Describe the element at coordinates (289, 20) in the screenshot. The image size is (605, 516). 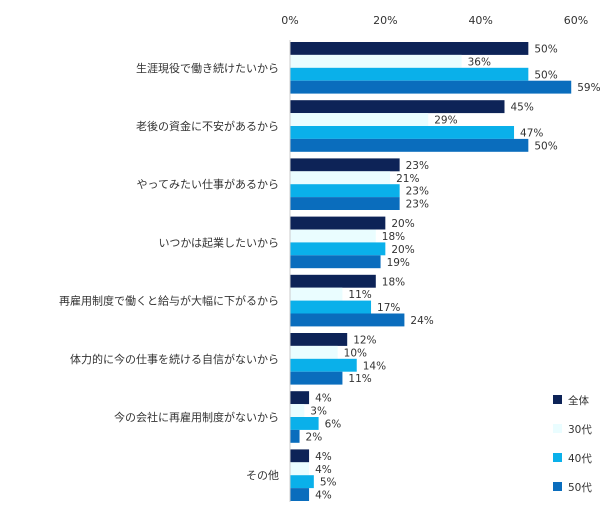
I see `x-tick-label: 0%` at that location.